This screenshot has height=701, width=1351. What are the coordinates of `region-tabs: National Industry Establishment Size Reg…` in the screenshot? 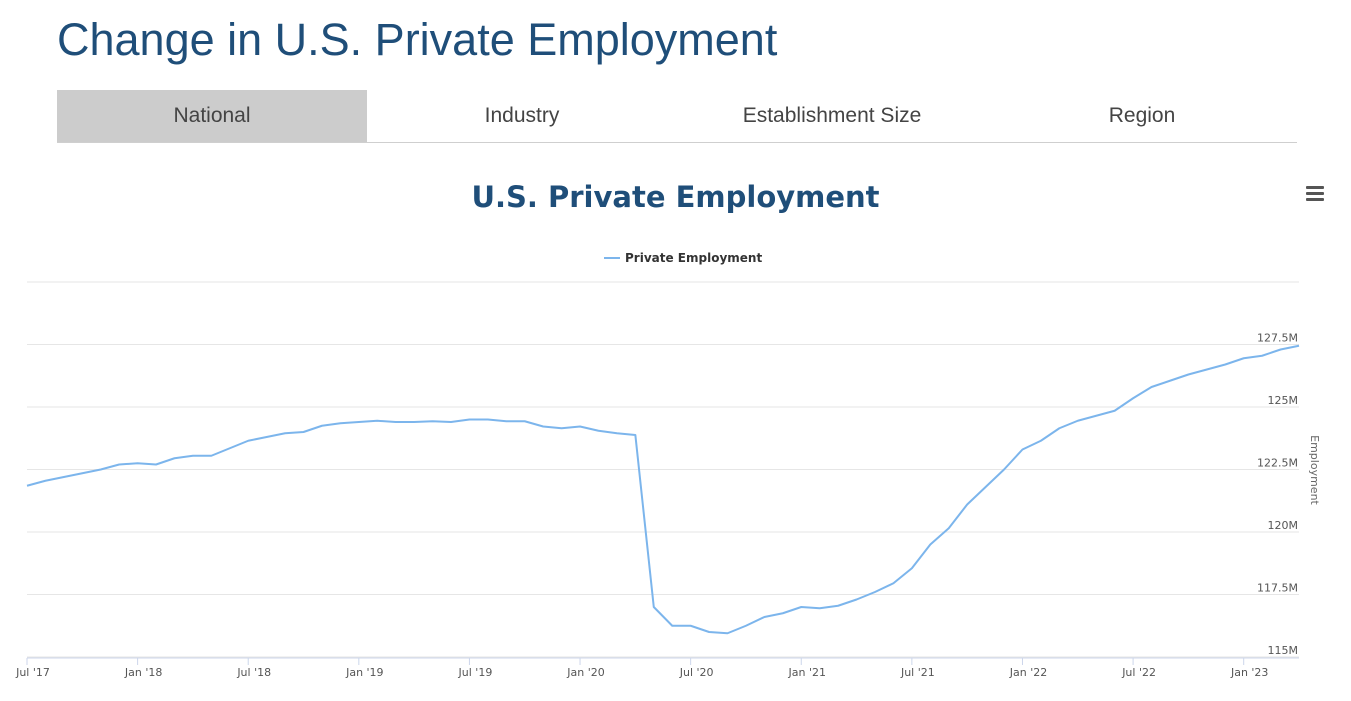 It's located at (677, 116).